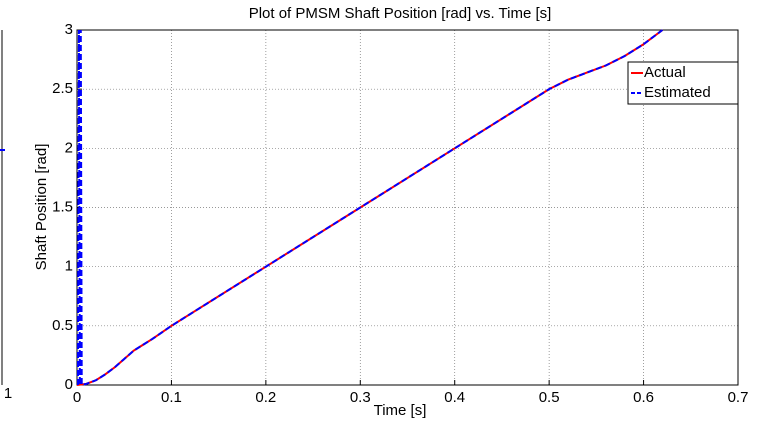  Describe the element at coordinates (69, 29) in the screenshot. I see `y-tick-label: 3` at that location.